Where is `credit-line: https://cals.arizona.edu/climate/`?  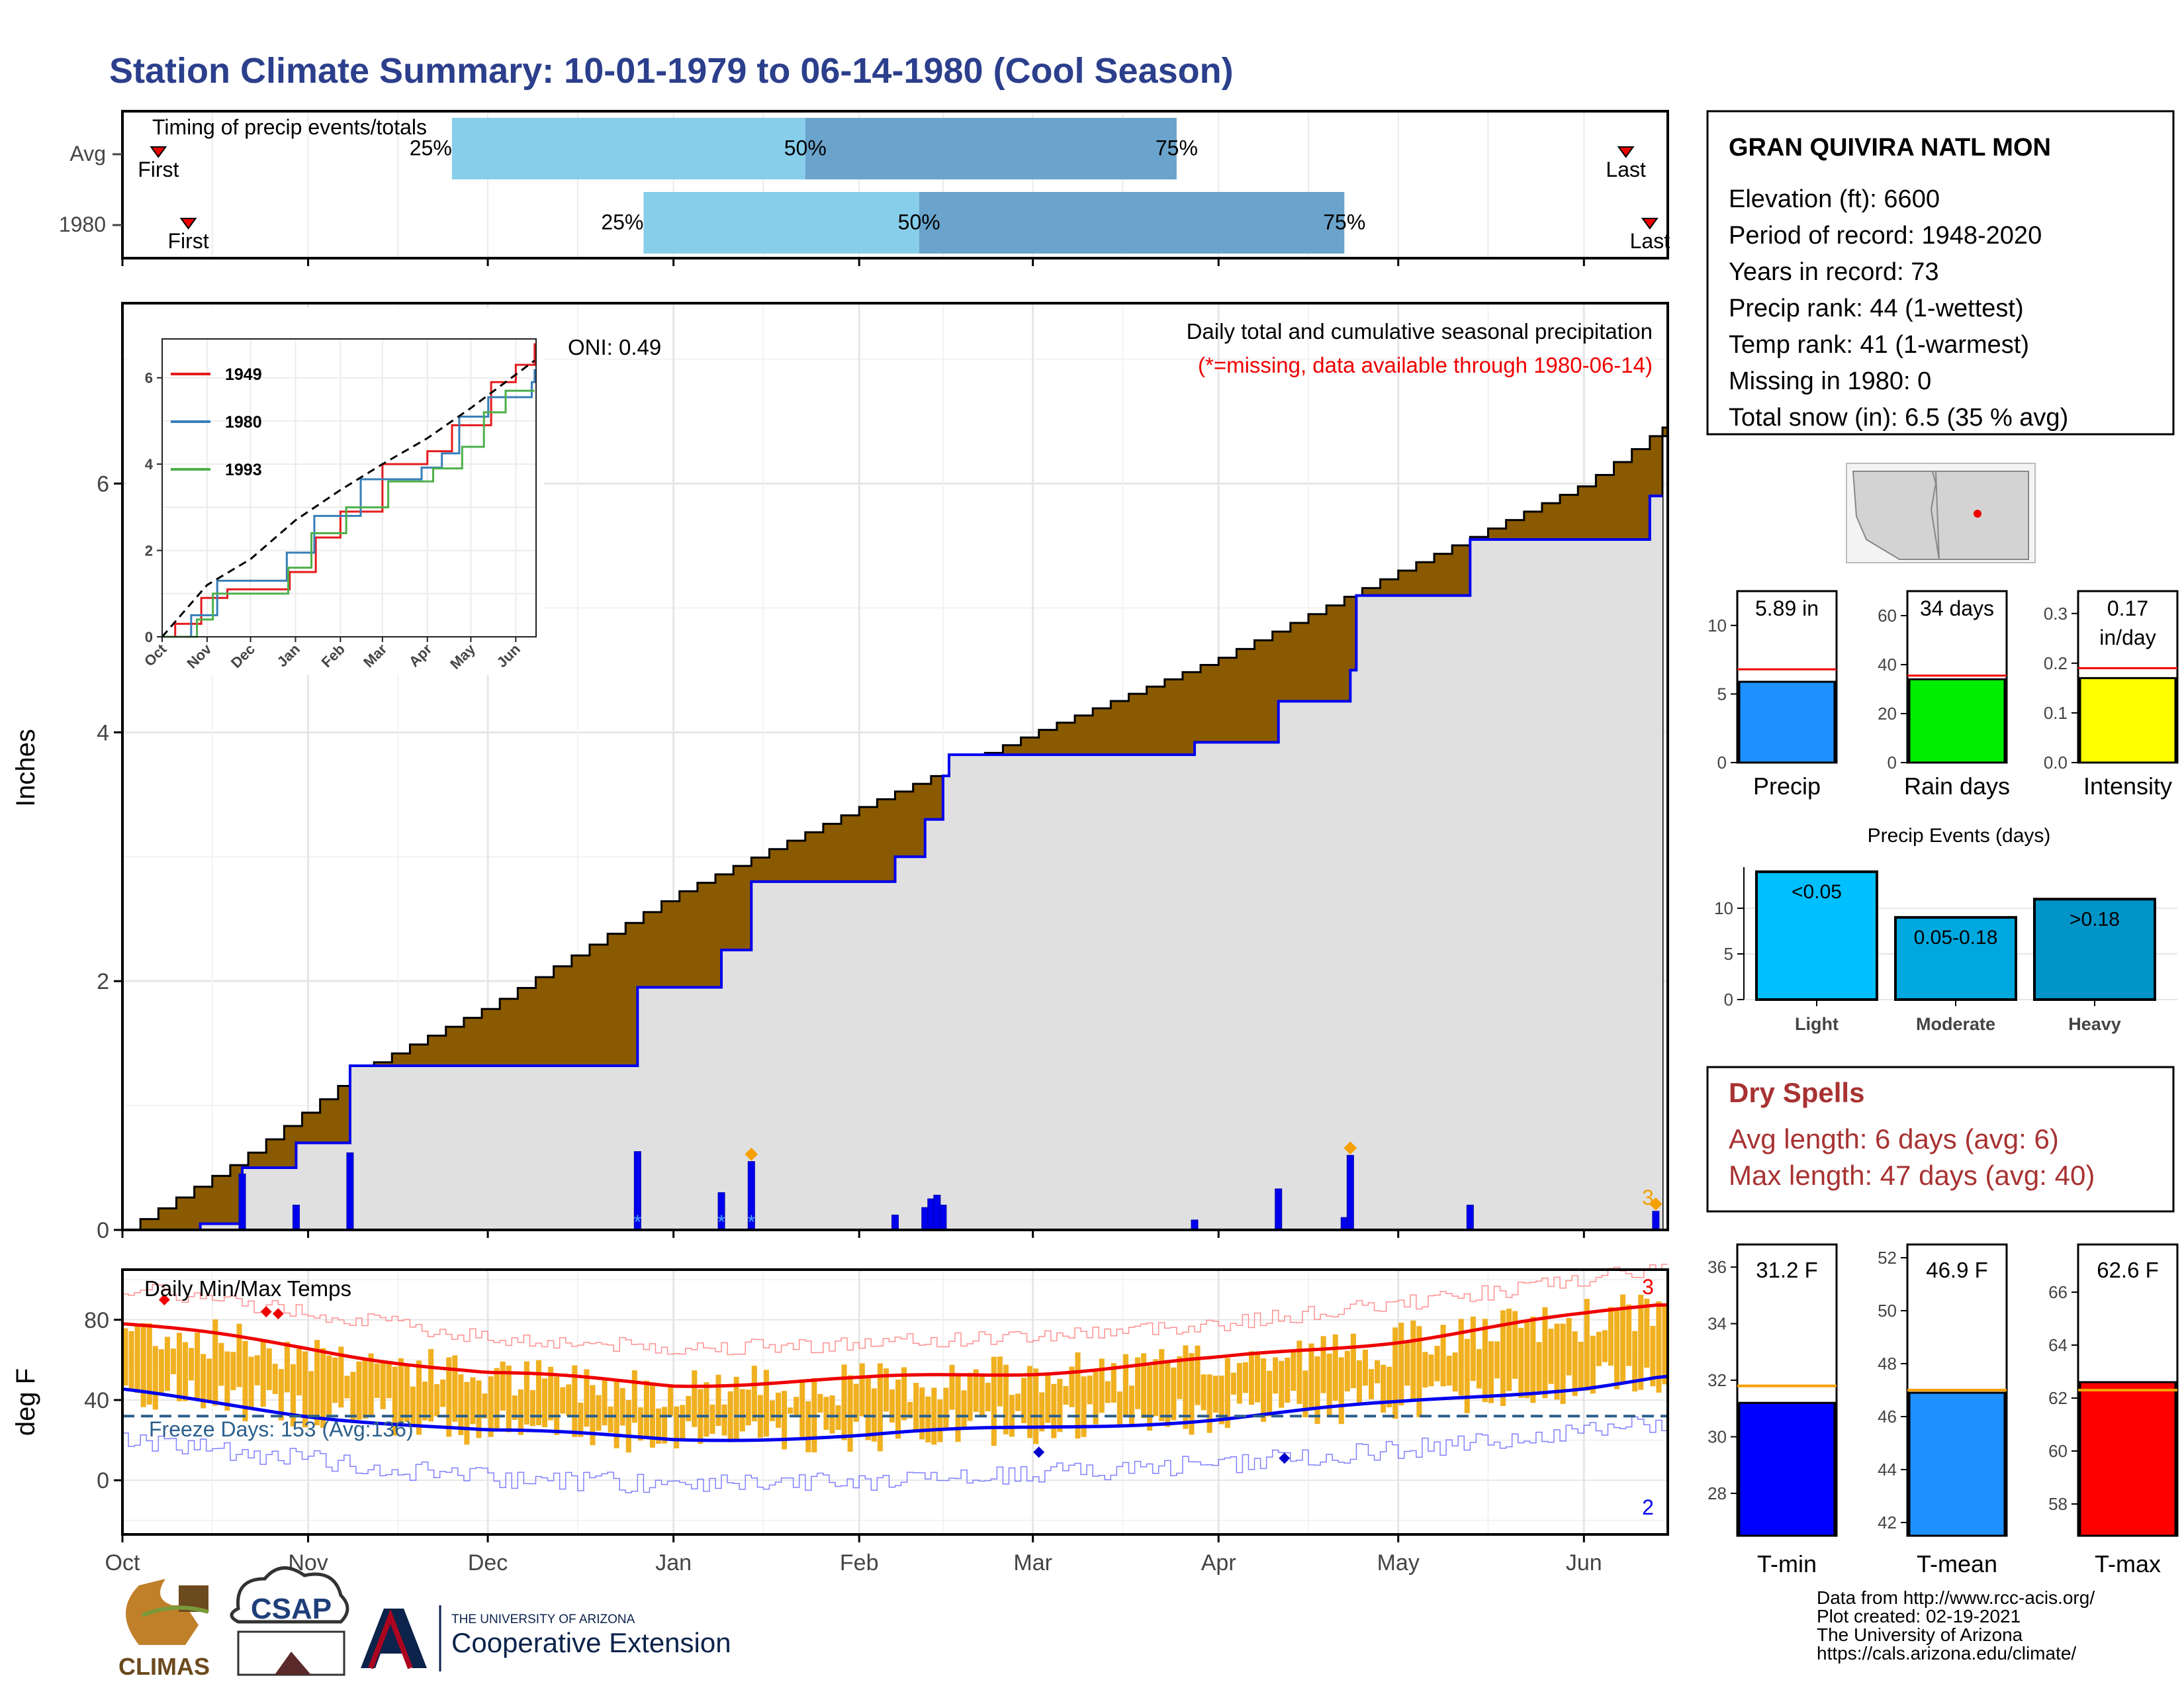
credit-line: https://cals.arizona.edu/climate/ is located at coordinates (1946, 1653).